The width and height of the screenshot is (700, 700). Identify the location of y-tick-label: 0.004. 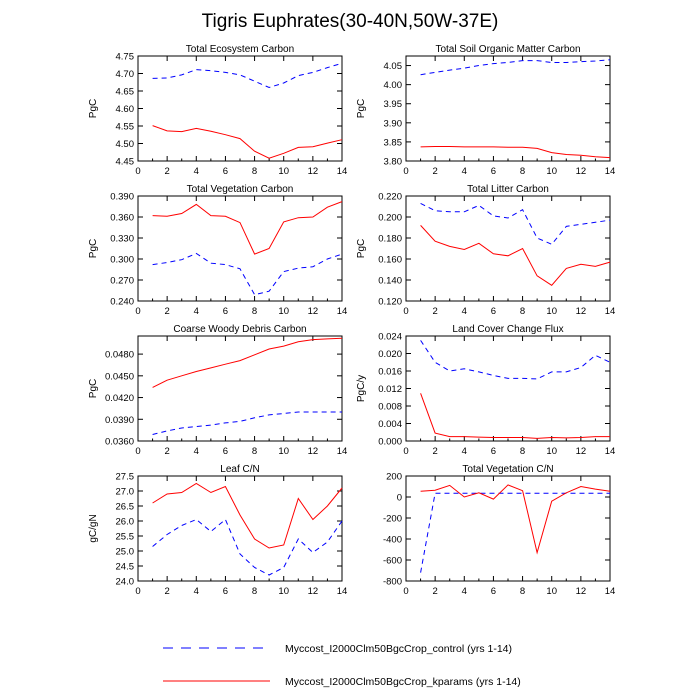
(390, 424).